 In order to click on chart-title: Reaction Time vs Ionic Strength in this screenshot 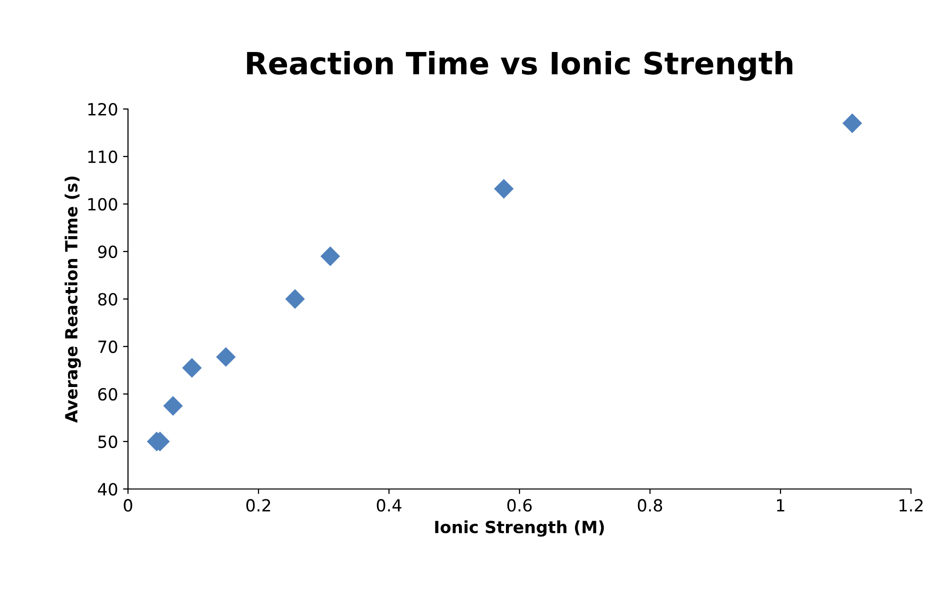, I will do `click(519, 66)`.